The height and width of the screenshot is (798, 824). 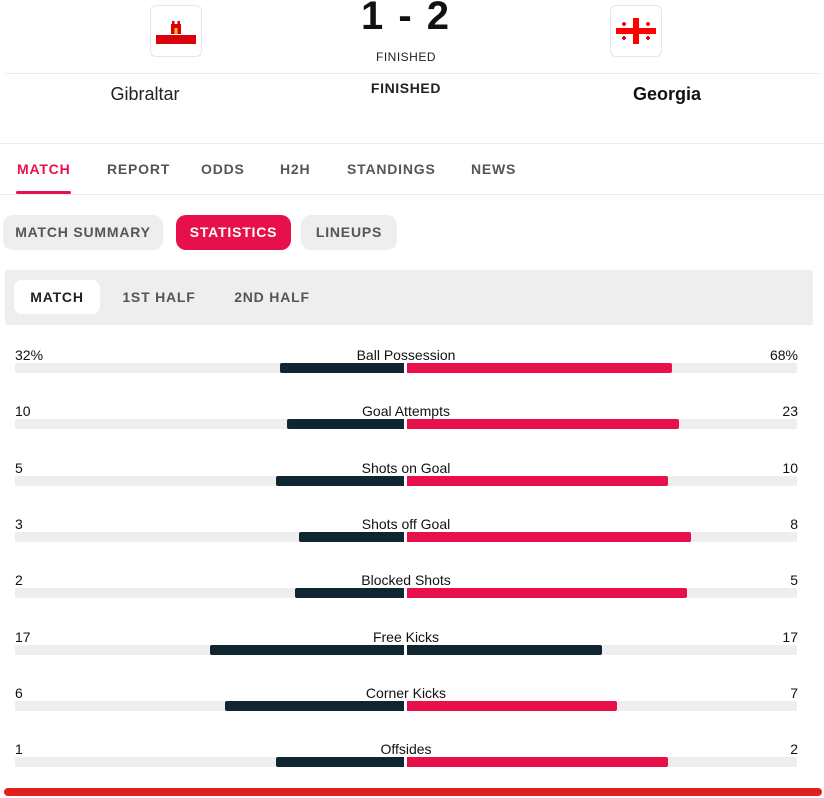 I want to click on stat-away-value: 5, so click(x=794, y=580).